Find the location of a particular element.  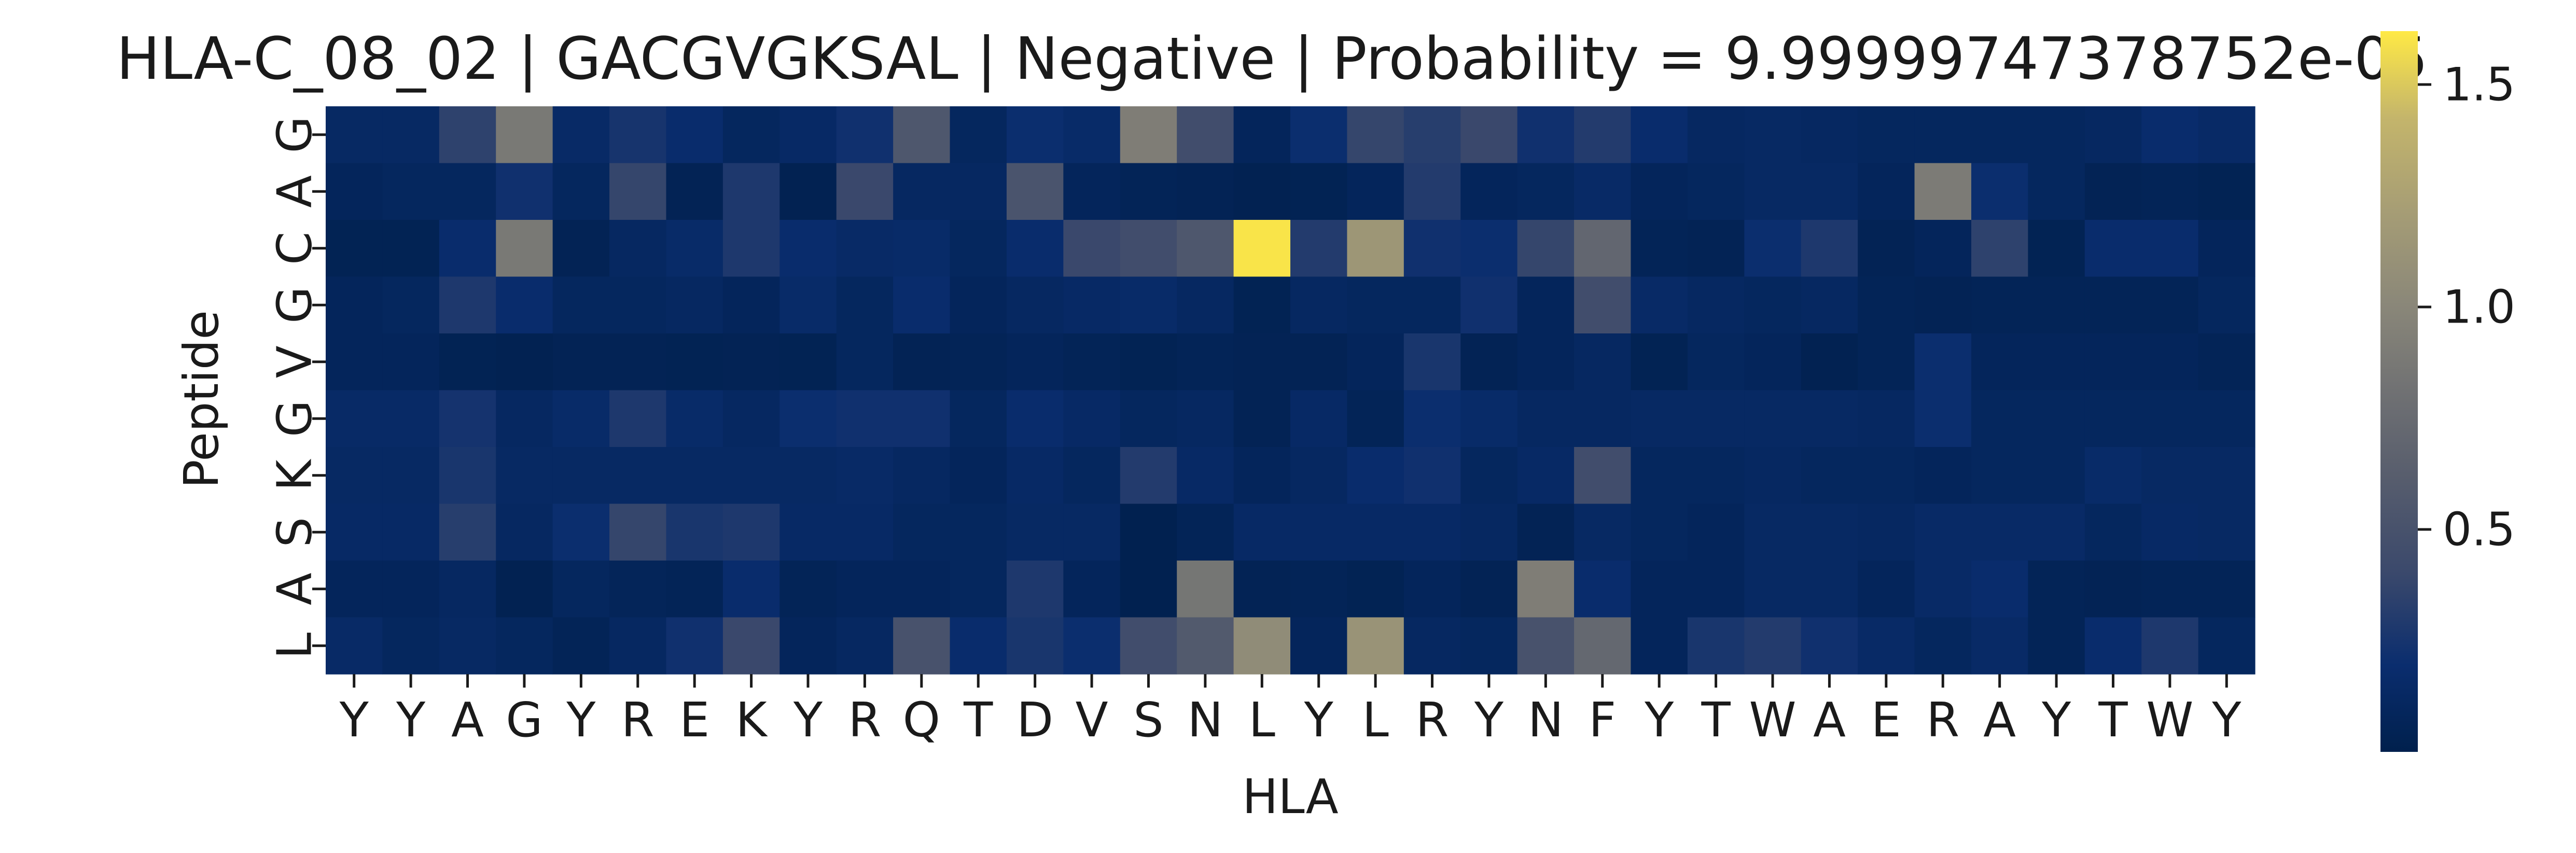

colorbar is located at coordinates (2399, 391).